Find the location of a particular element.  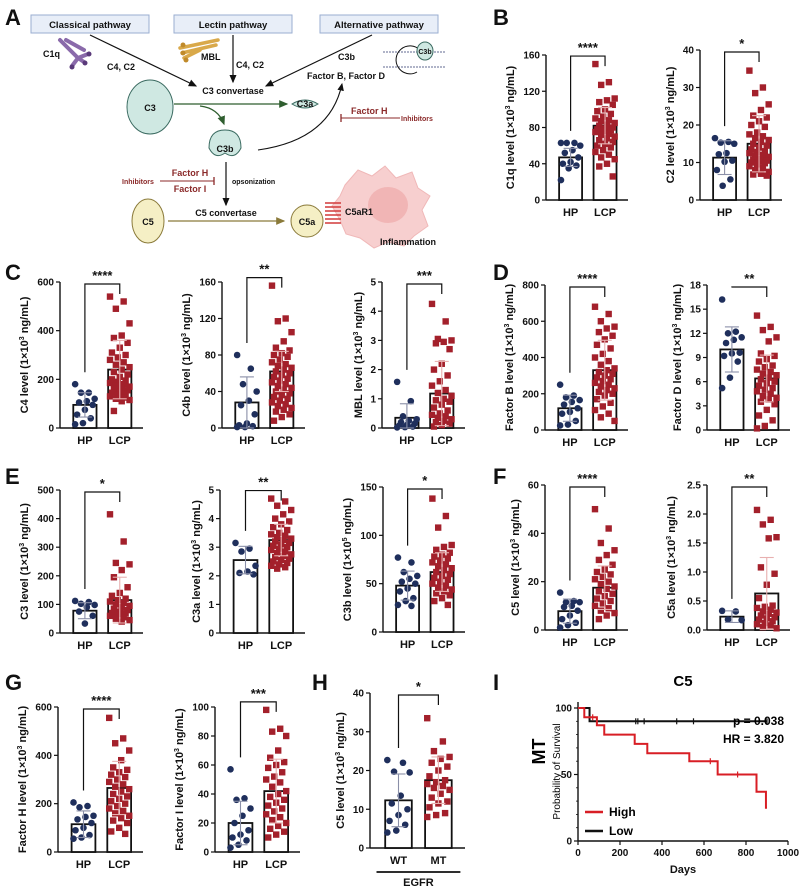

c5a-node is located at coordinates (307, 221).